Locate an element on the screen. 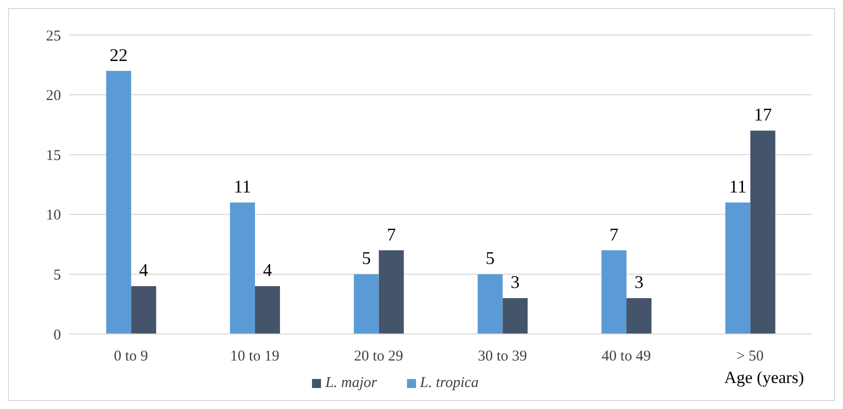 Image resolution: width=843 pixels, height=409 pixels. x-tick-label: 40 to 49 is located at coordinates (626, 356).